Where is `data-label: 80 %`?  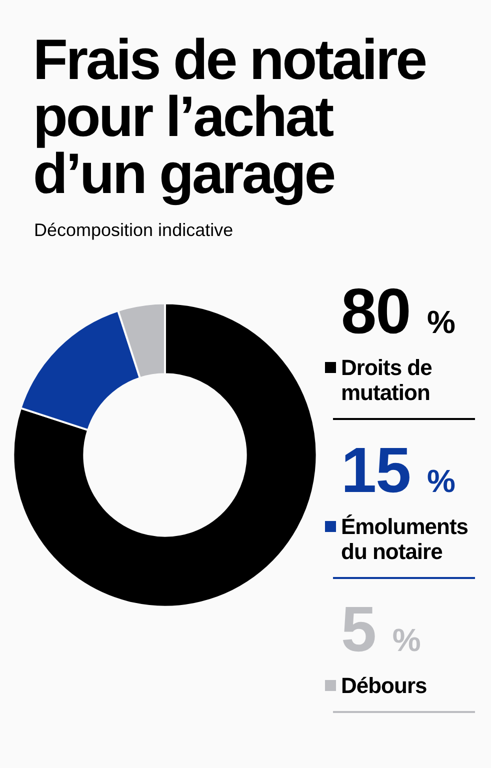 data-label: 80 % is located at coordinates (398, 311).